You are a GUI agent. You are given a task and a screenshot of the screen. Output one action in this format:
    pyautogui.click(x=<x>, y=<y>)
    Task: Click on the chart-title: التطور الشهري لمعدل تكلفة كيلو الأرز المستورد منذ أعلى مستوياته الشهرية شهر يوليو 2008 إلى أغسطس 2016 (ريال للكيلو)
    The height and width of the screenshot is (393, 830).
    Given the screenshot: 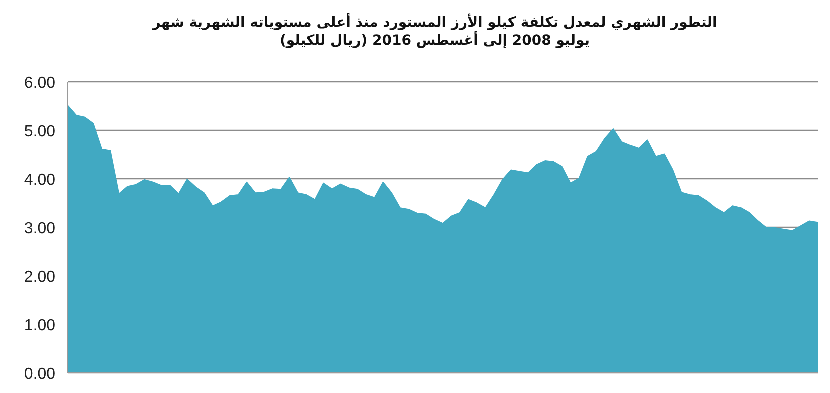 What is the action you would take?
    pyautogui.click(x=434, y=32)
    